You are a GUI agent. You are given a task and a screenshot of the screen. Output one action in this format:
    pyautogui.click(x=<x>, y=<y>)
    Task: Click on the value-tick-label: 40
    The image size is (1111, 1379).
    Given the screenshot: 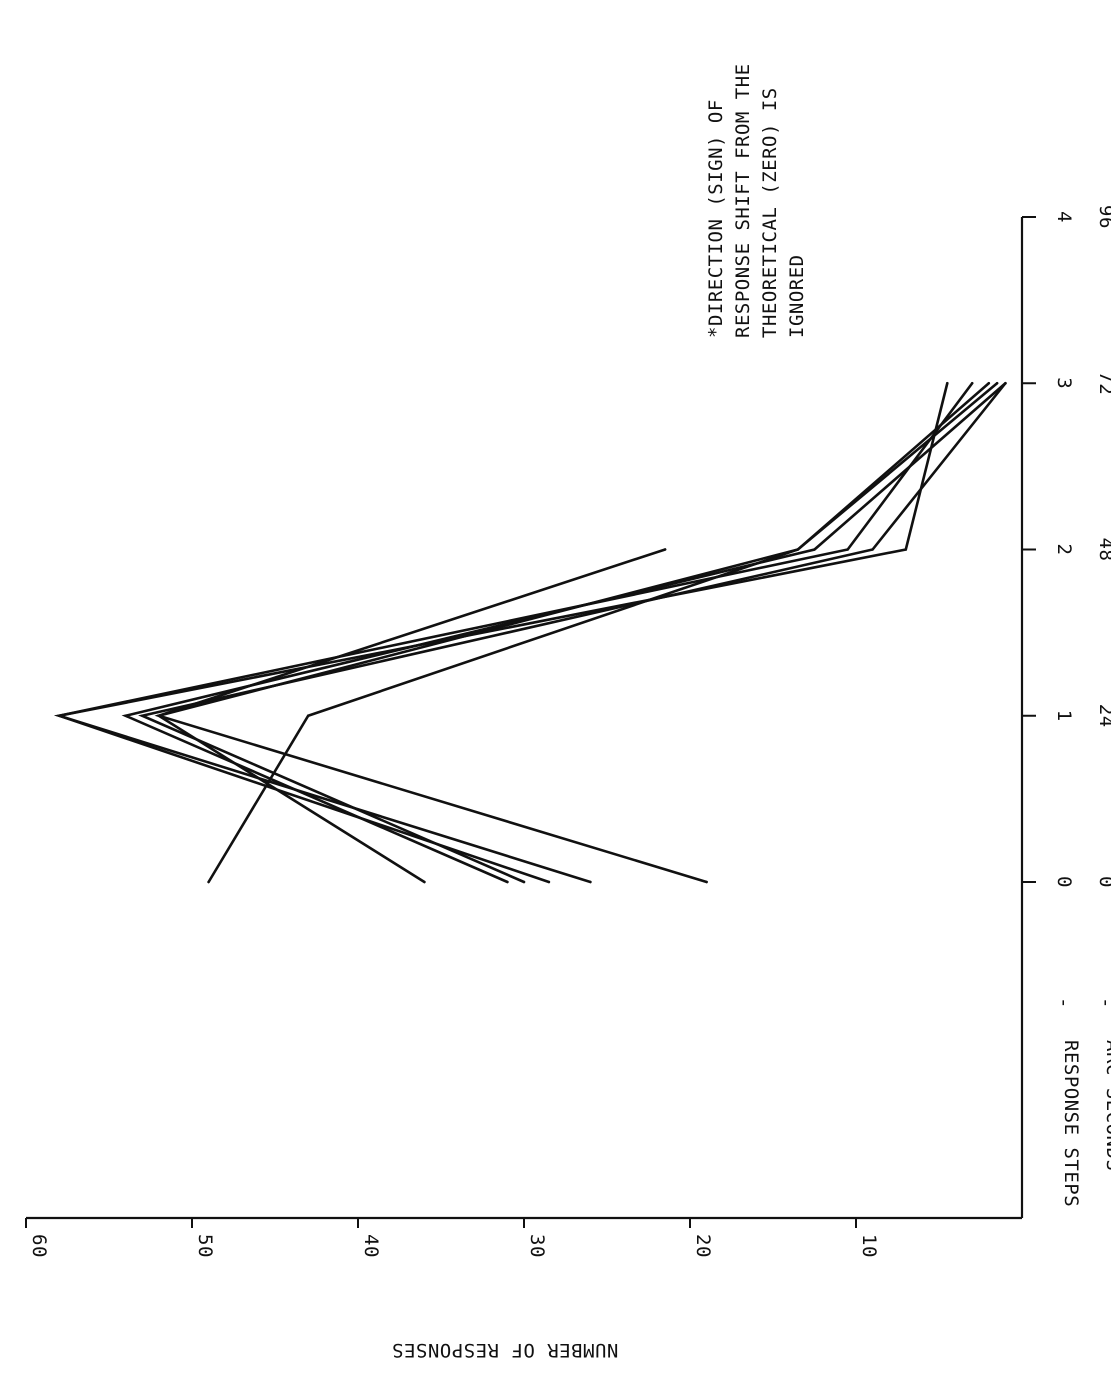 What is the action you would take?
    pyautogui.click(x=371, y=1246)
    